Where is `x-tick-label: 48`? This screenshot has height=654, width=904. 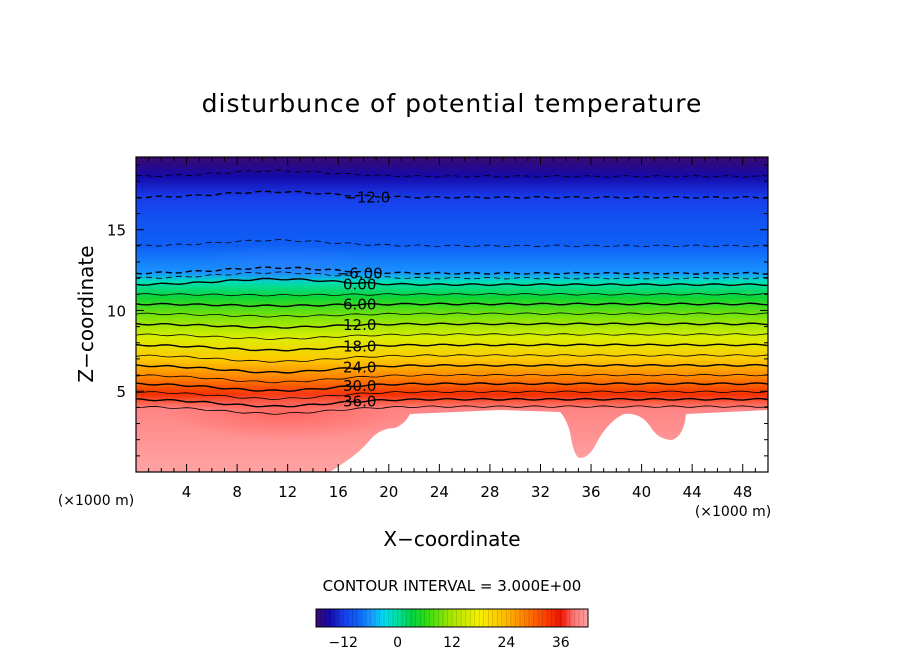
x-tick-label: 48 is located at coordinates (742, 492).